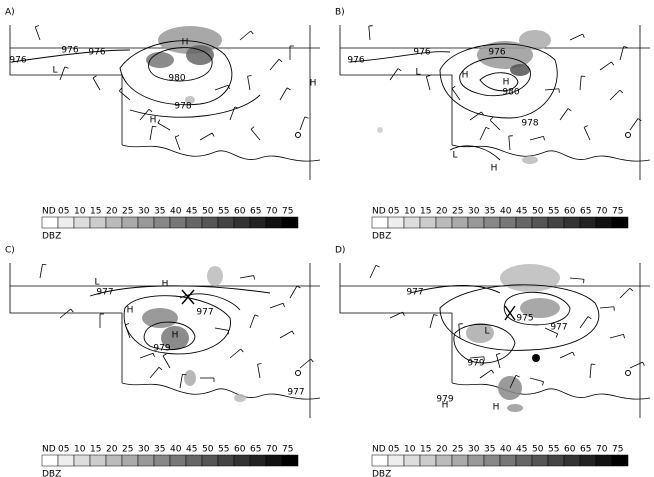 The image size is (654, 477). Describe the element at coordinates (340, 13) in the screenshot. I see `panel-label: B)` at that location.